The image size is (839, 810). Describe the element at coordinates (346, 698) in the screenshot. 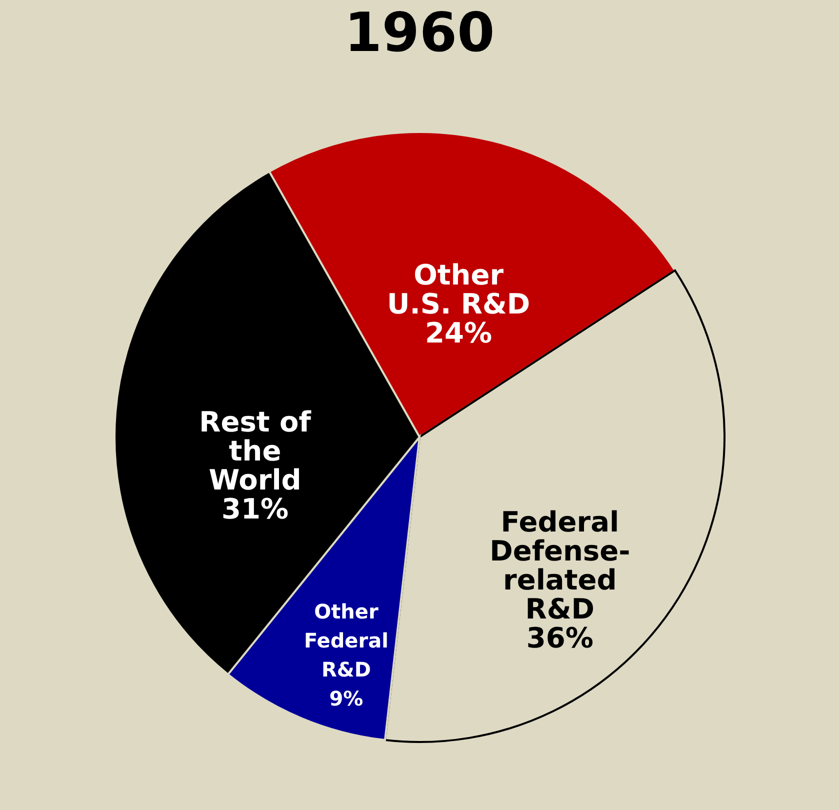

I see `data-label: 9%` at that location.